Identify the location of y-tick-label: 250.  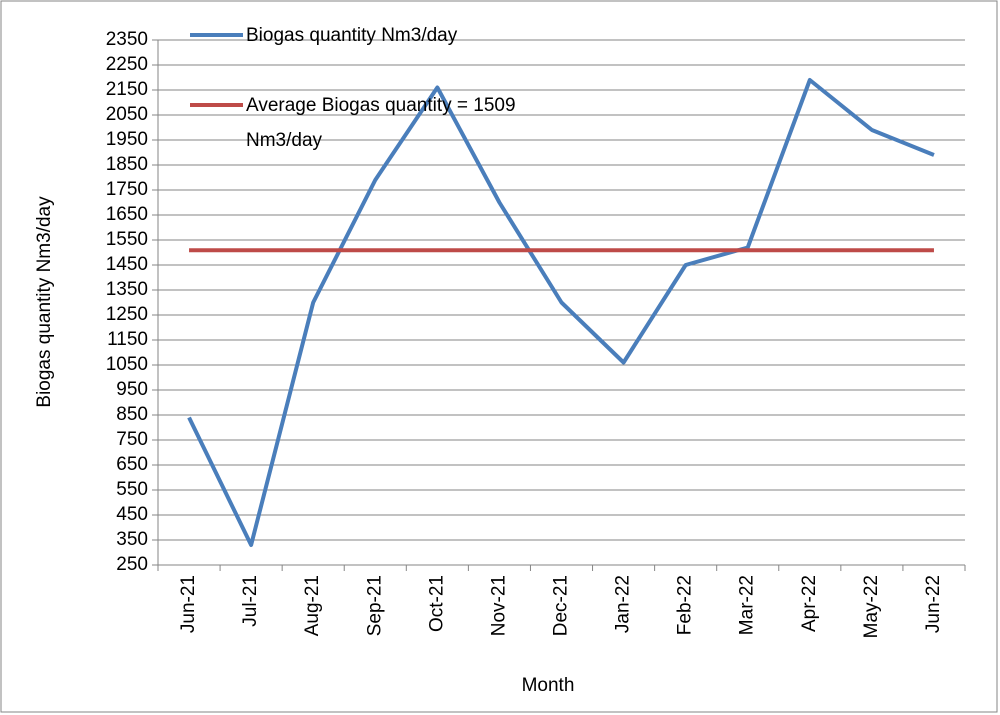
(132, 564).